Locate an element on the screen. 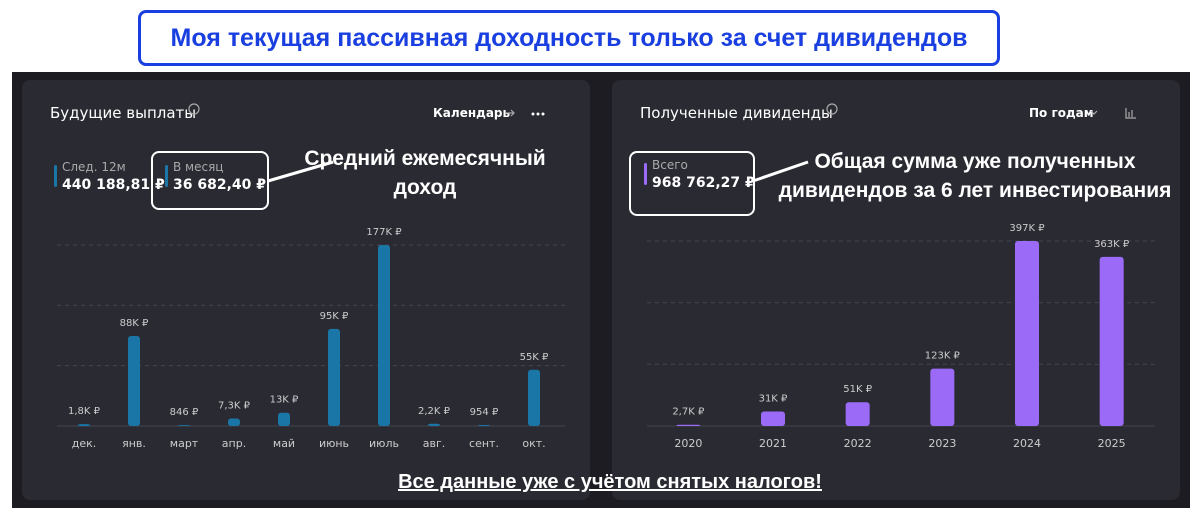 The width and height of the screenshot is (1200, 522). period-select: По годам is located at coordinates (1061, 113).